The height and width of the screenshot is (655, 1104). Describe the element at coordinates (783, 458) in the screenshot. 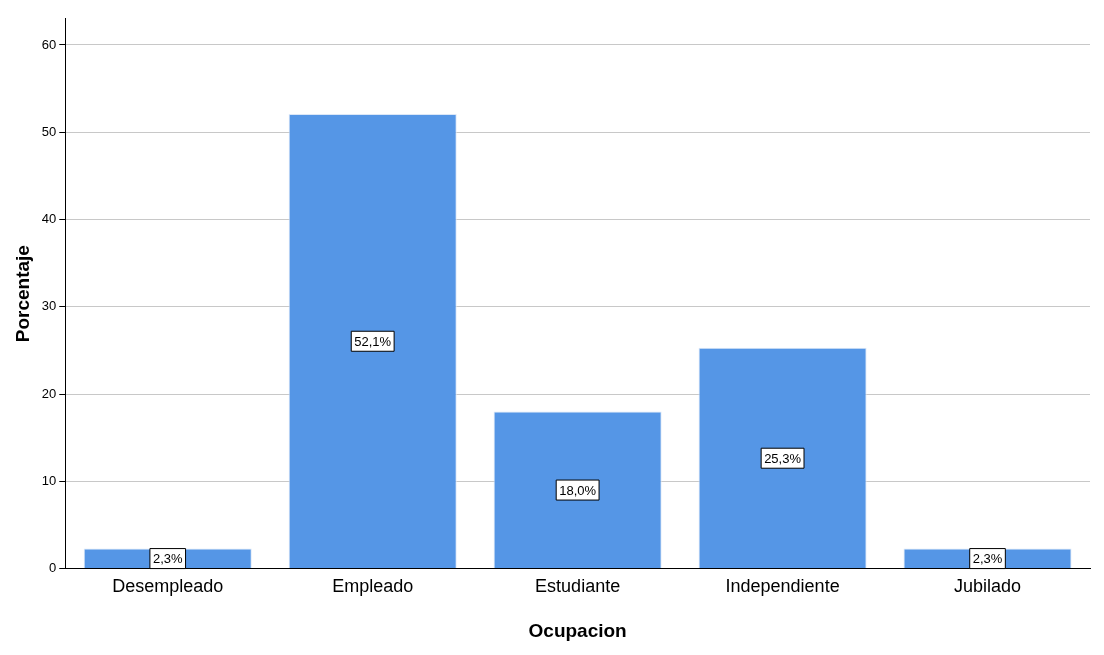

I see `data-label: 25,3%` at that location.